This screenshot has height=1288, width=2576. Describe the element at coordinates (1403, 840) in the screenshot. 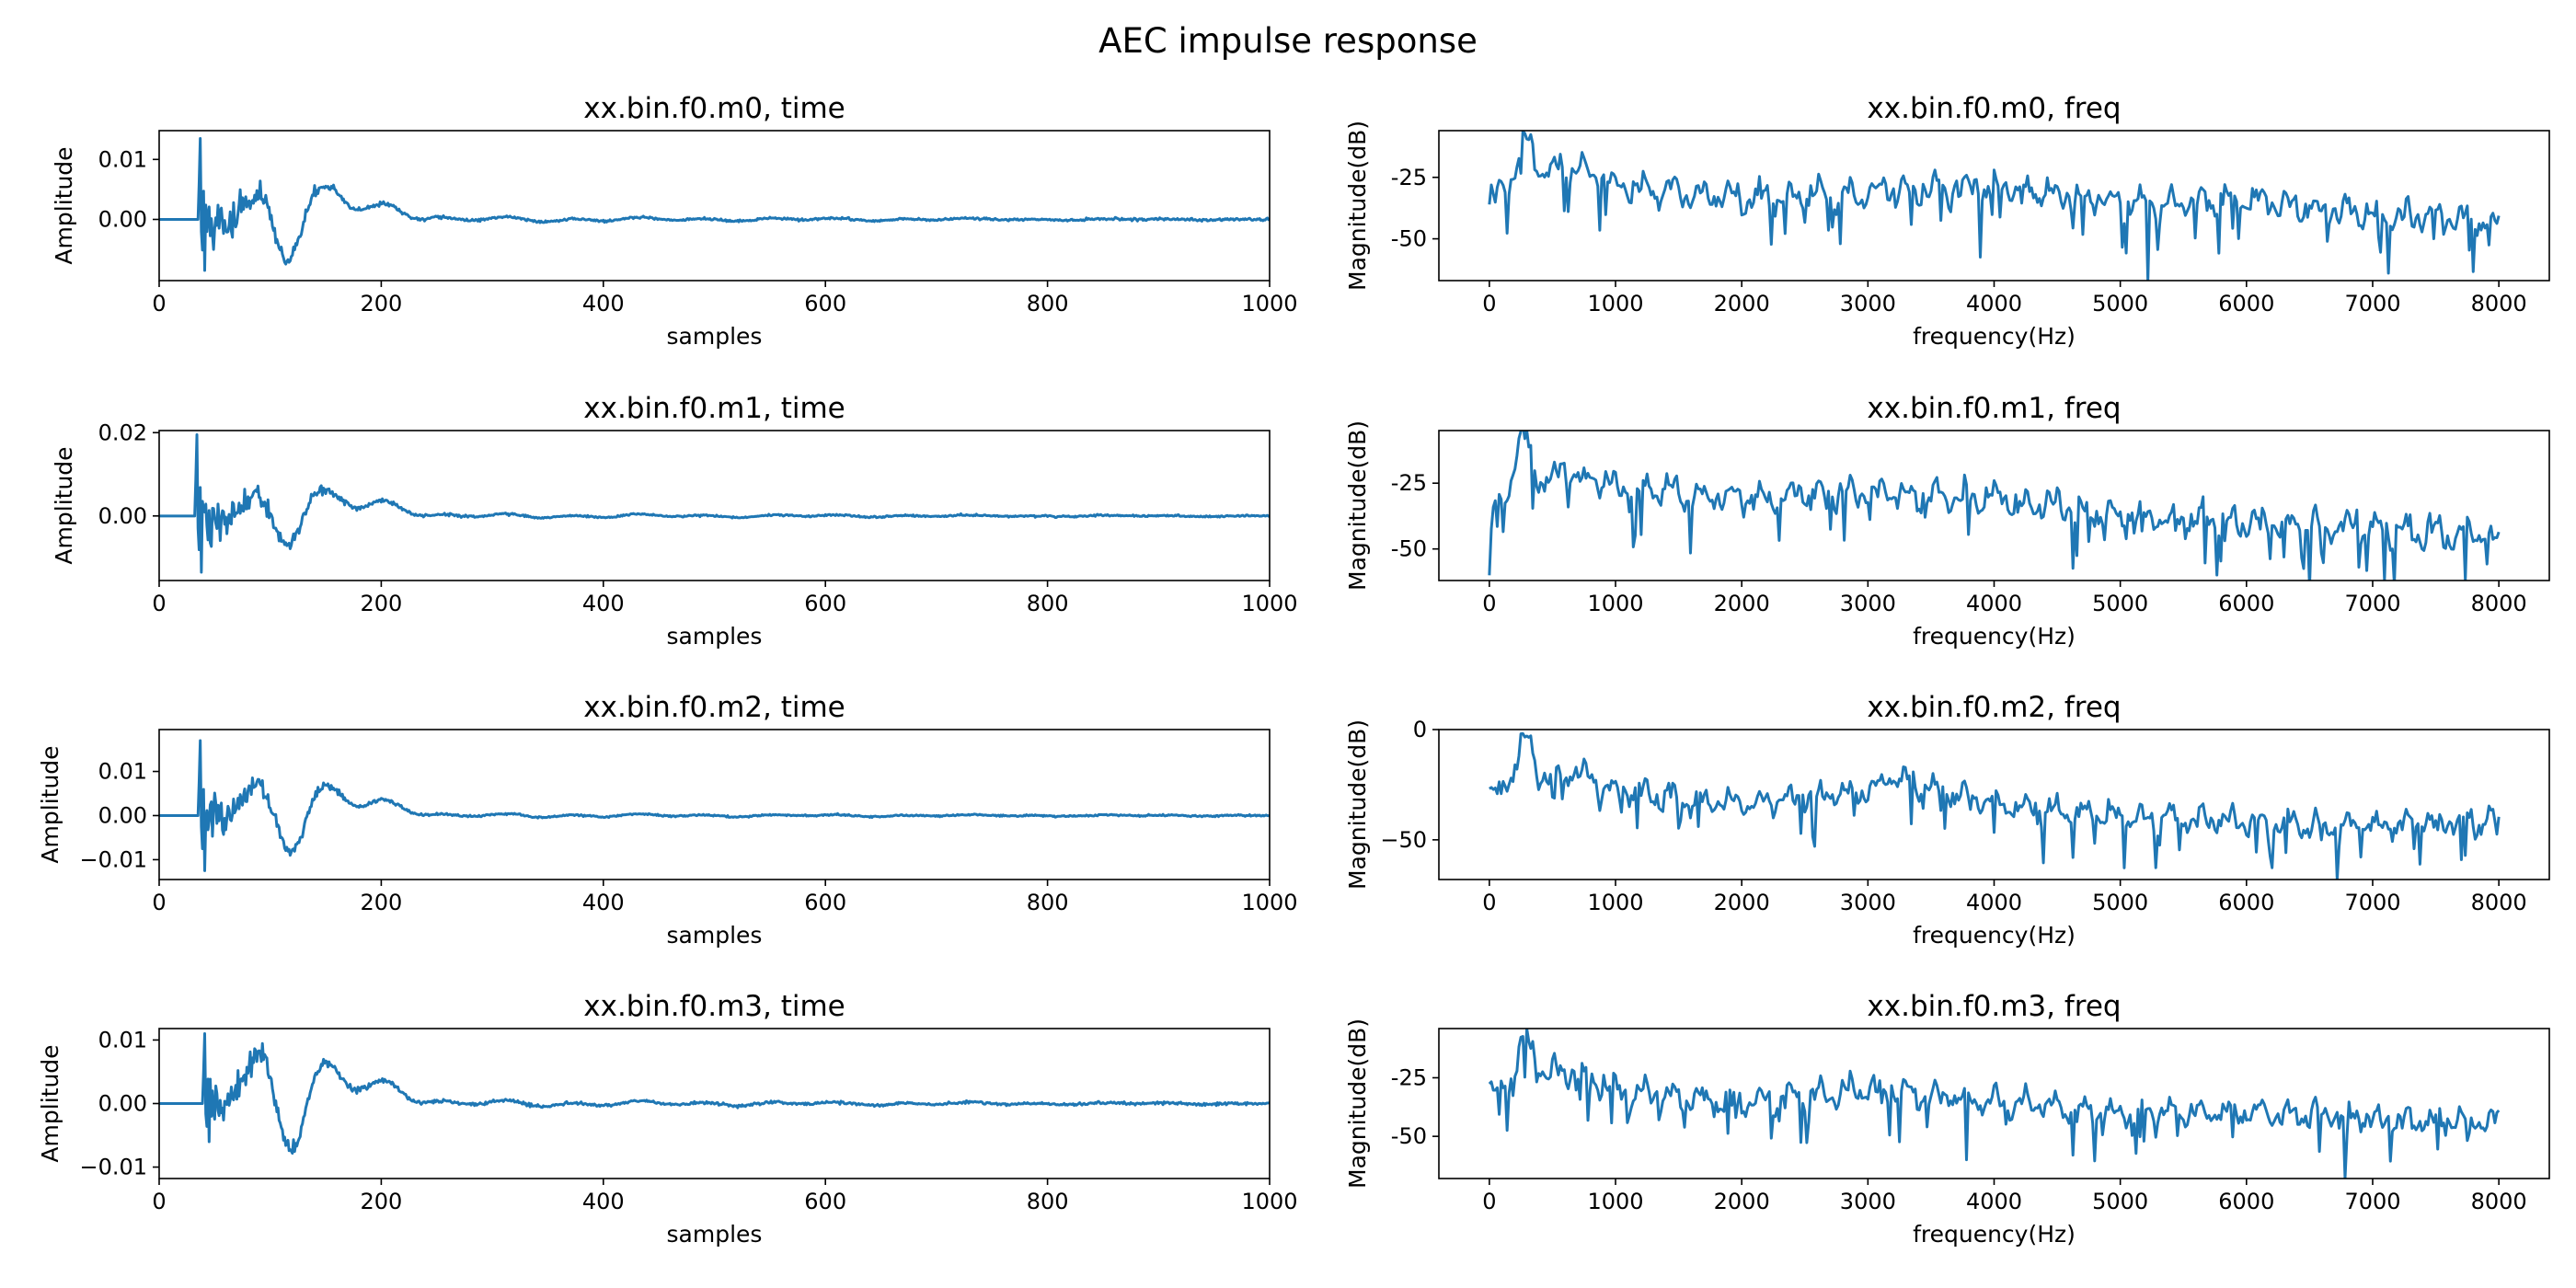

I see `y-tick-label: −50` at that location.